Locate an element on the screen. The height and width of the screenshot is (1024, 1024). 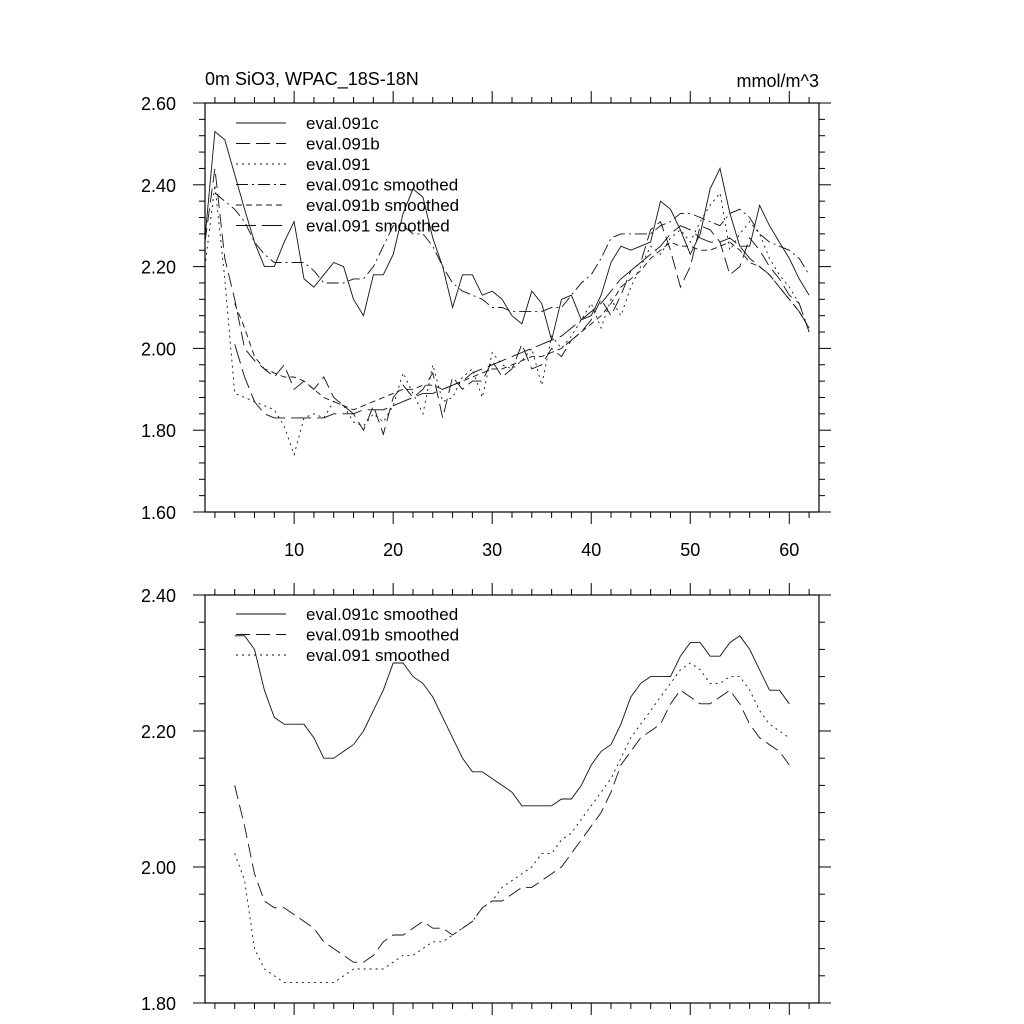
legend-label: eval.091c is located at coordinates (342, 123).